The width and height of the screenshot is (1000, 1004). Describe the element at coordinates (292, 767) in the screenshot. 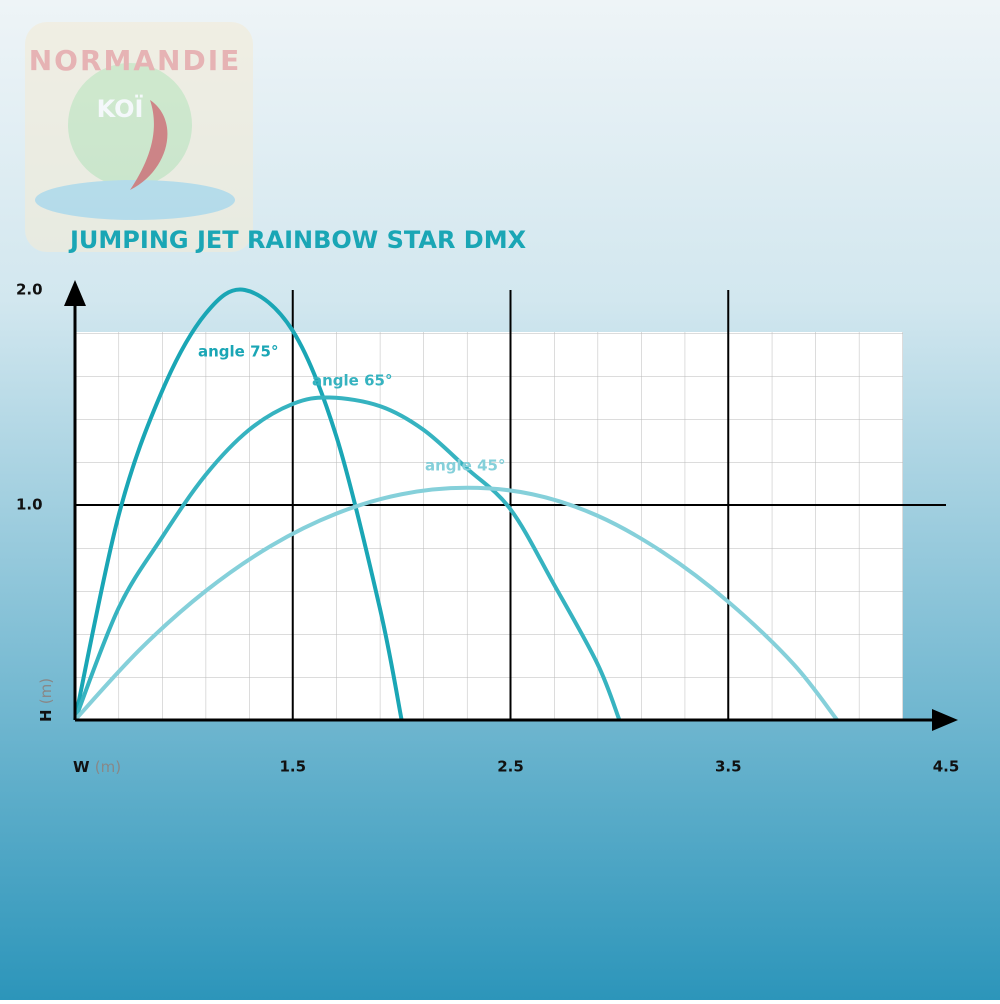

I see `x-tick-label: 1.5` at that location.